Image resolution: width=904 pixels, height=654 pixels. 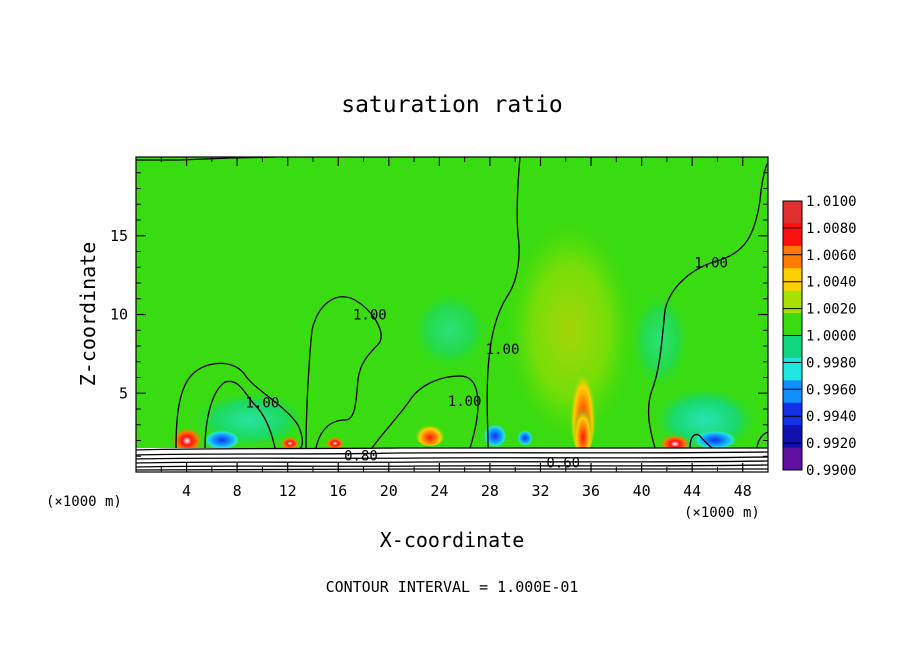 I want to click on colorbar-tick-label: 1.0080, so click(x=831, y=229).